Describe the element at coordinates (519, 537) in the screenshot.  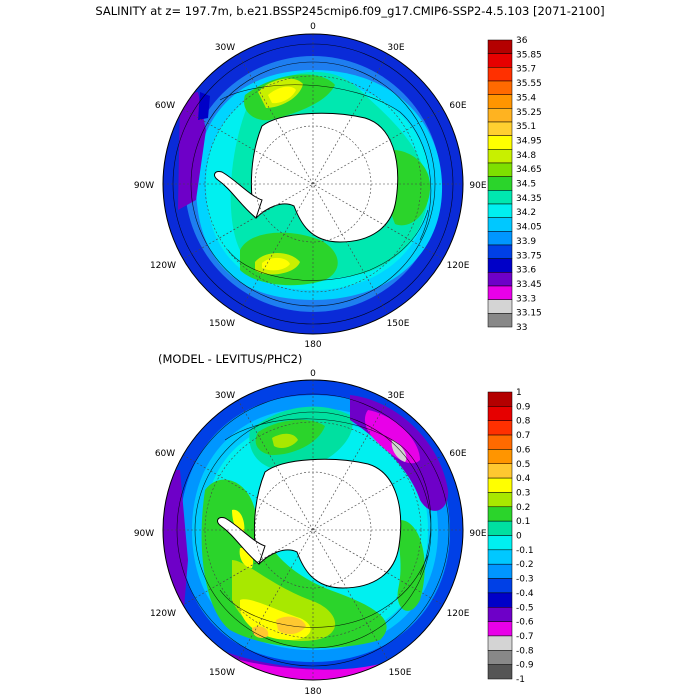
I see `colorbar-label: 0` at that location.